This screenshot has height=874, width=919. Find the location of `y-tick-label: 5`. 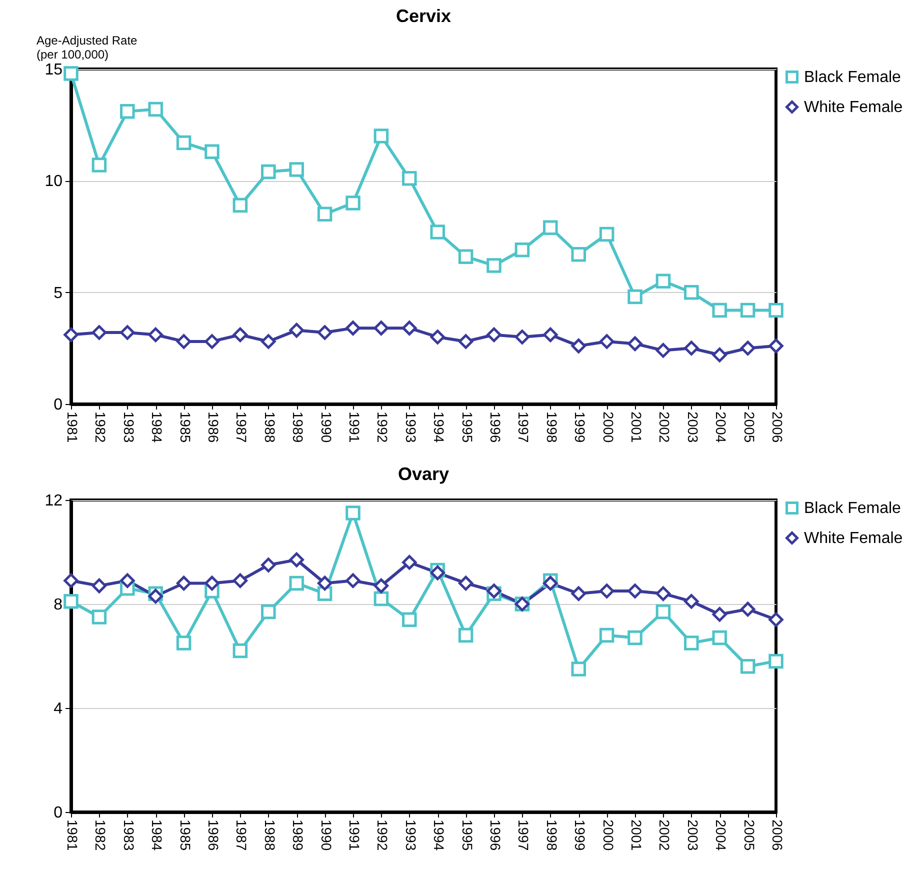

y-tick-label: 5 is located at coordinates (58, 293).